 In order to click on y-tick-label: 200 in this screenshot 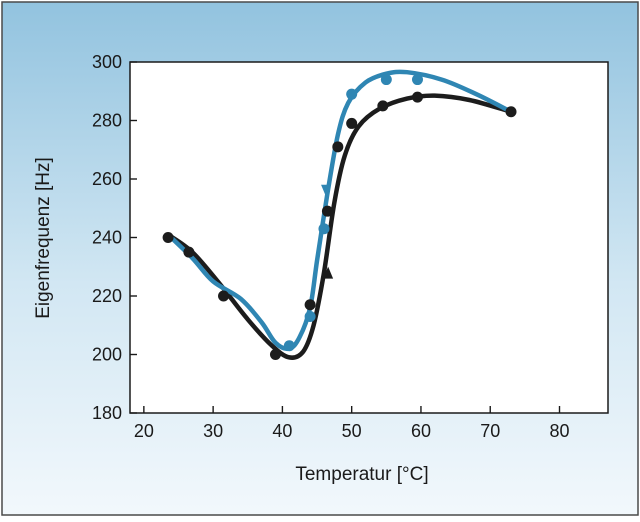, I will do `click(107, 355)`.